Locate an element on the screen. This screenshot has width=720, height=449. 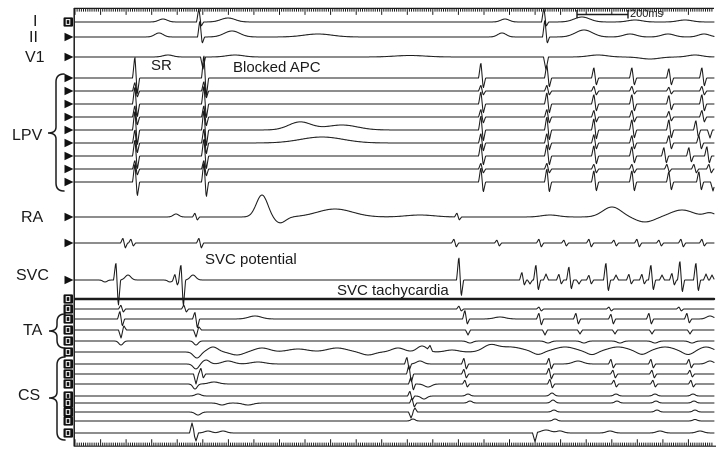
trace-lpv4 is located at coordinates (394, 116).